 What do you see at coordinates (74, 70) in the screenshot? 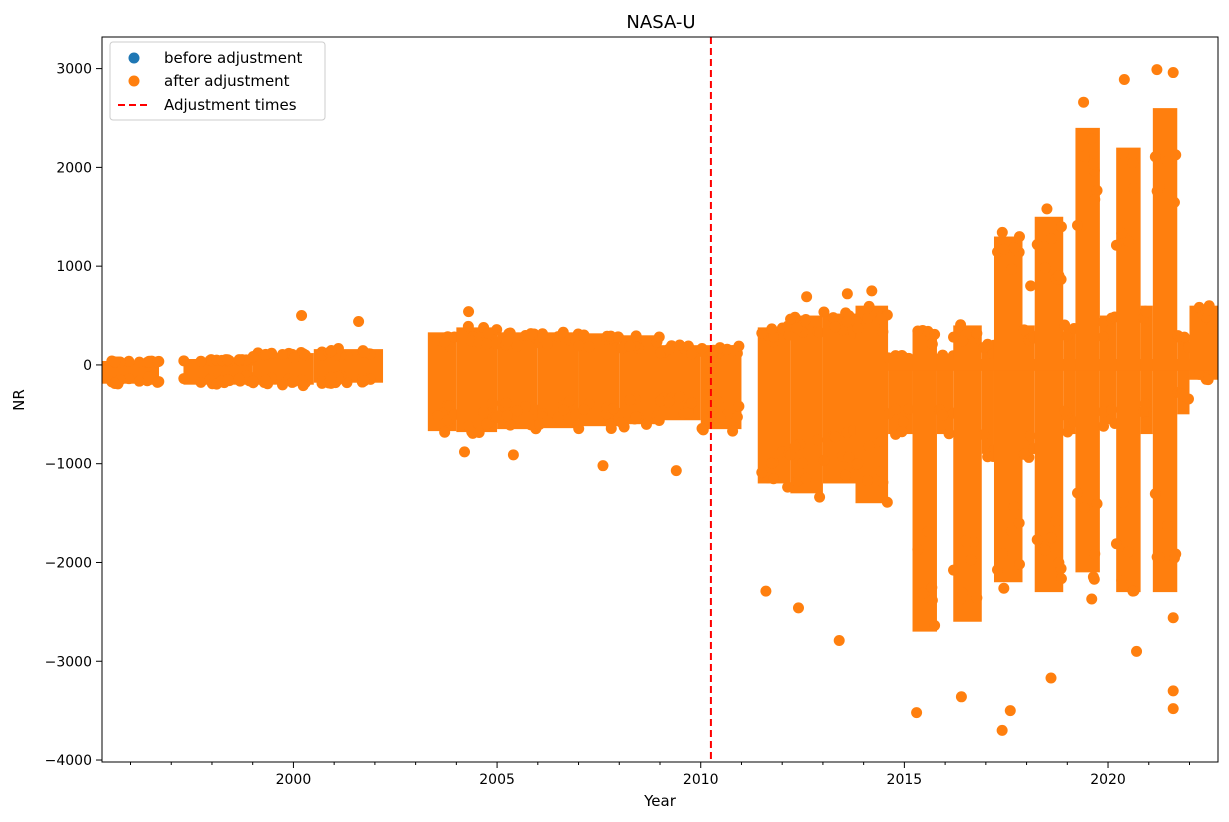
I see `y-tick-label: 3000` at bounding box center [74, 70].